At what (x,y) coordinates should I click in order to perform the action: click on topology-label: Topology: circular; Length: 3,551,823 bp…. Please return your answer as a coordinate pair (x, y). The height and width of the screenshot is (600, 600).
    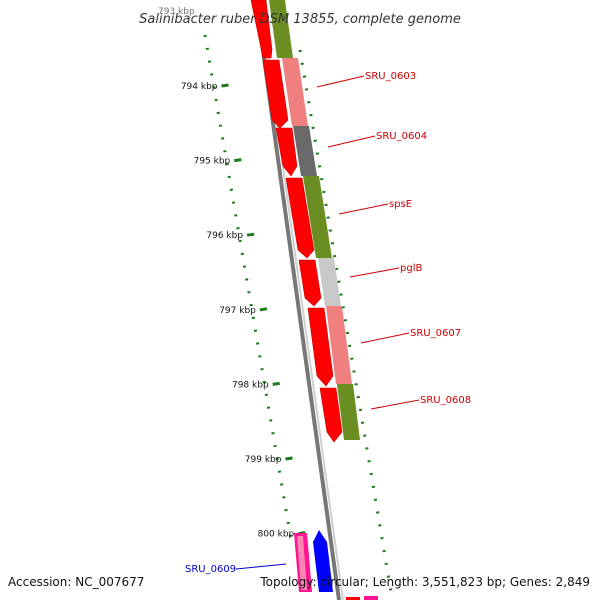
    Looking at the image, I should click on (425, 582).